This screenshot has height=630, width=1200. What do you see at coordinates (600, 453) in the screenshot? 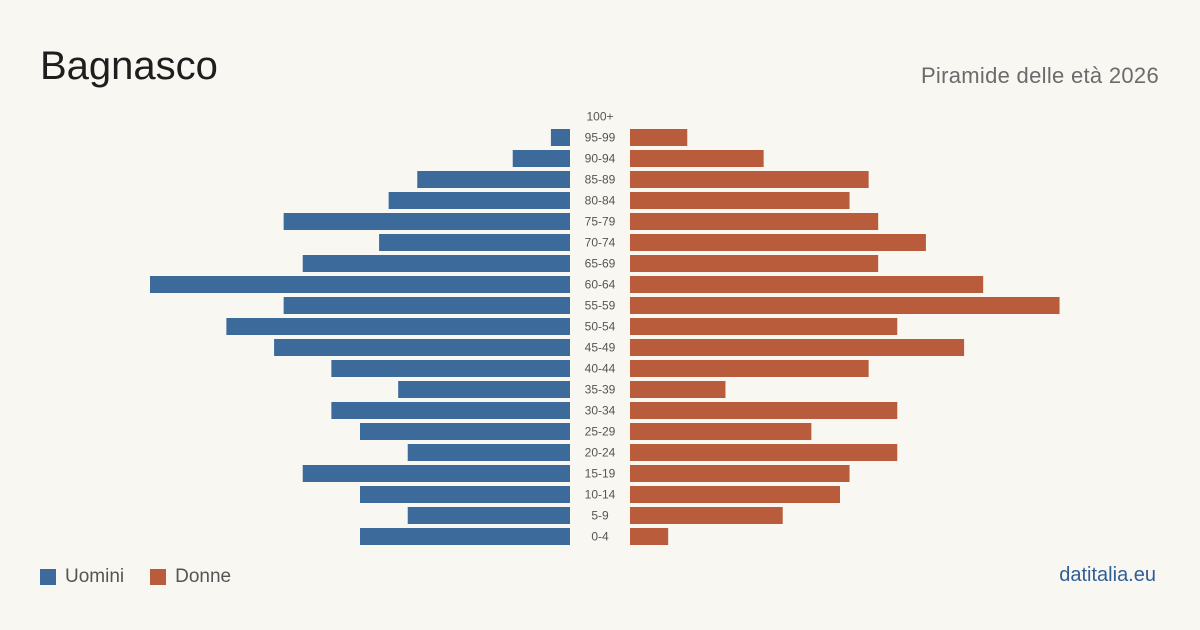
I see `age-label: 20-24` at bounding box center [600, 453].